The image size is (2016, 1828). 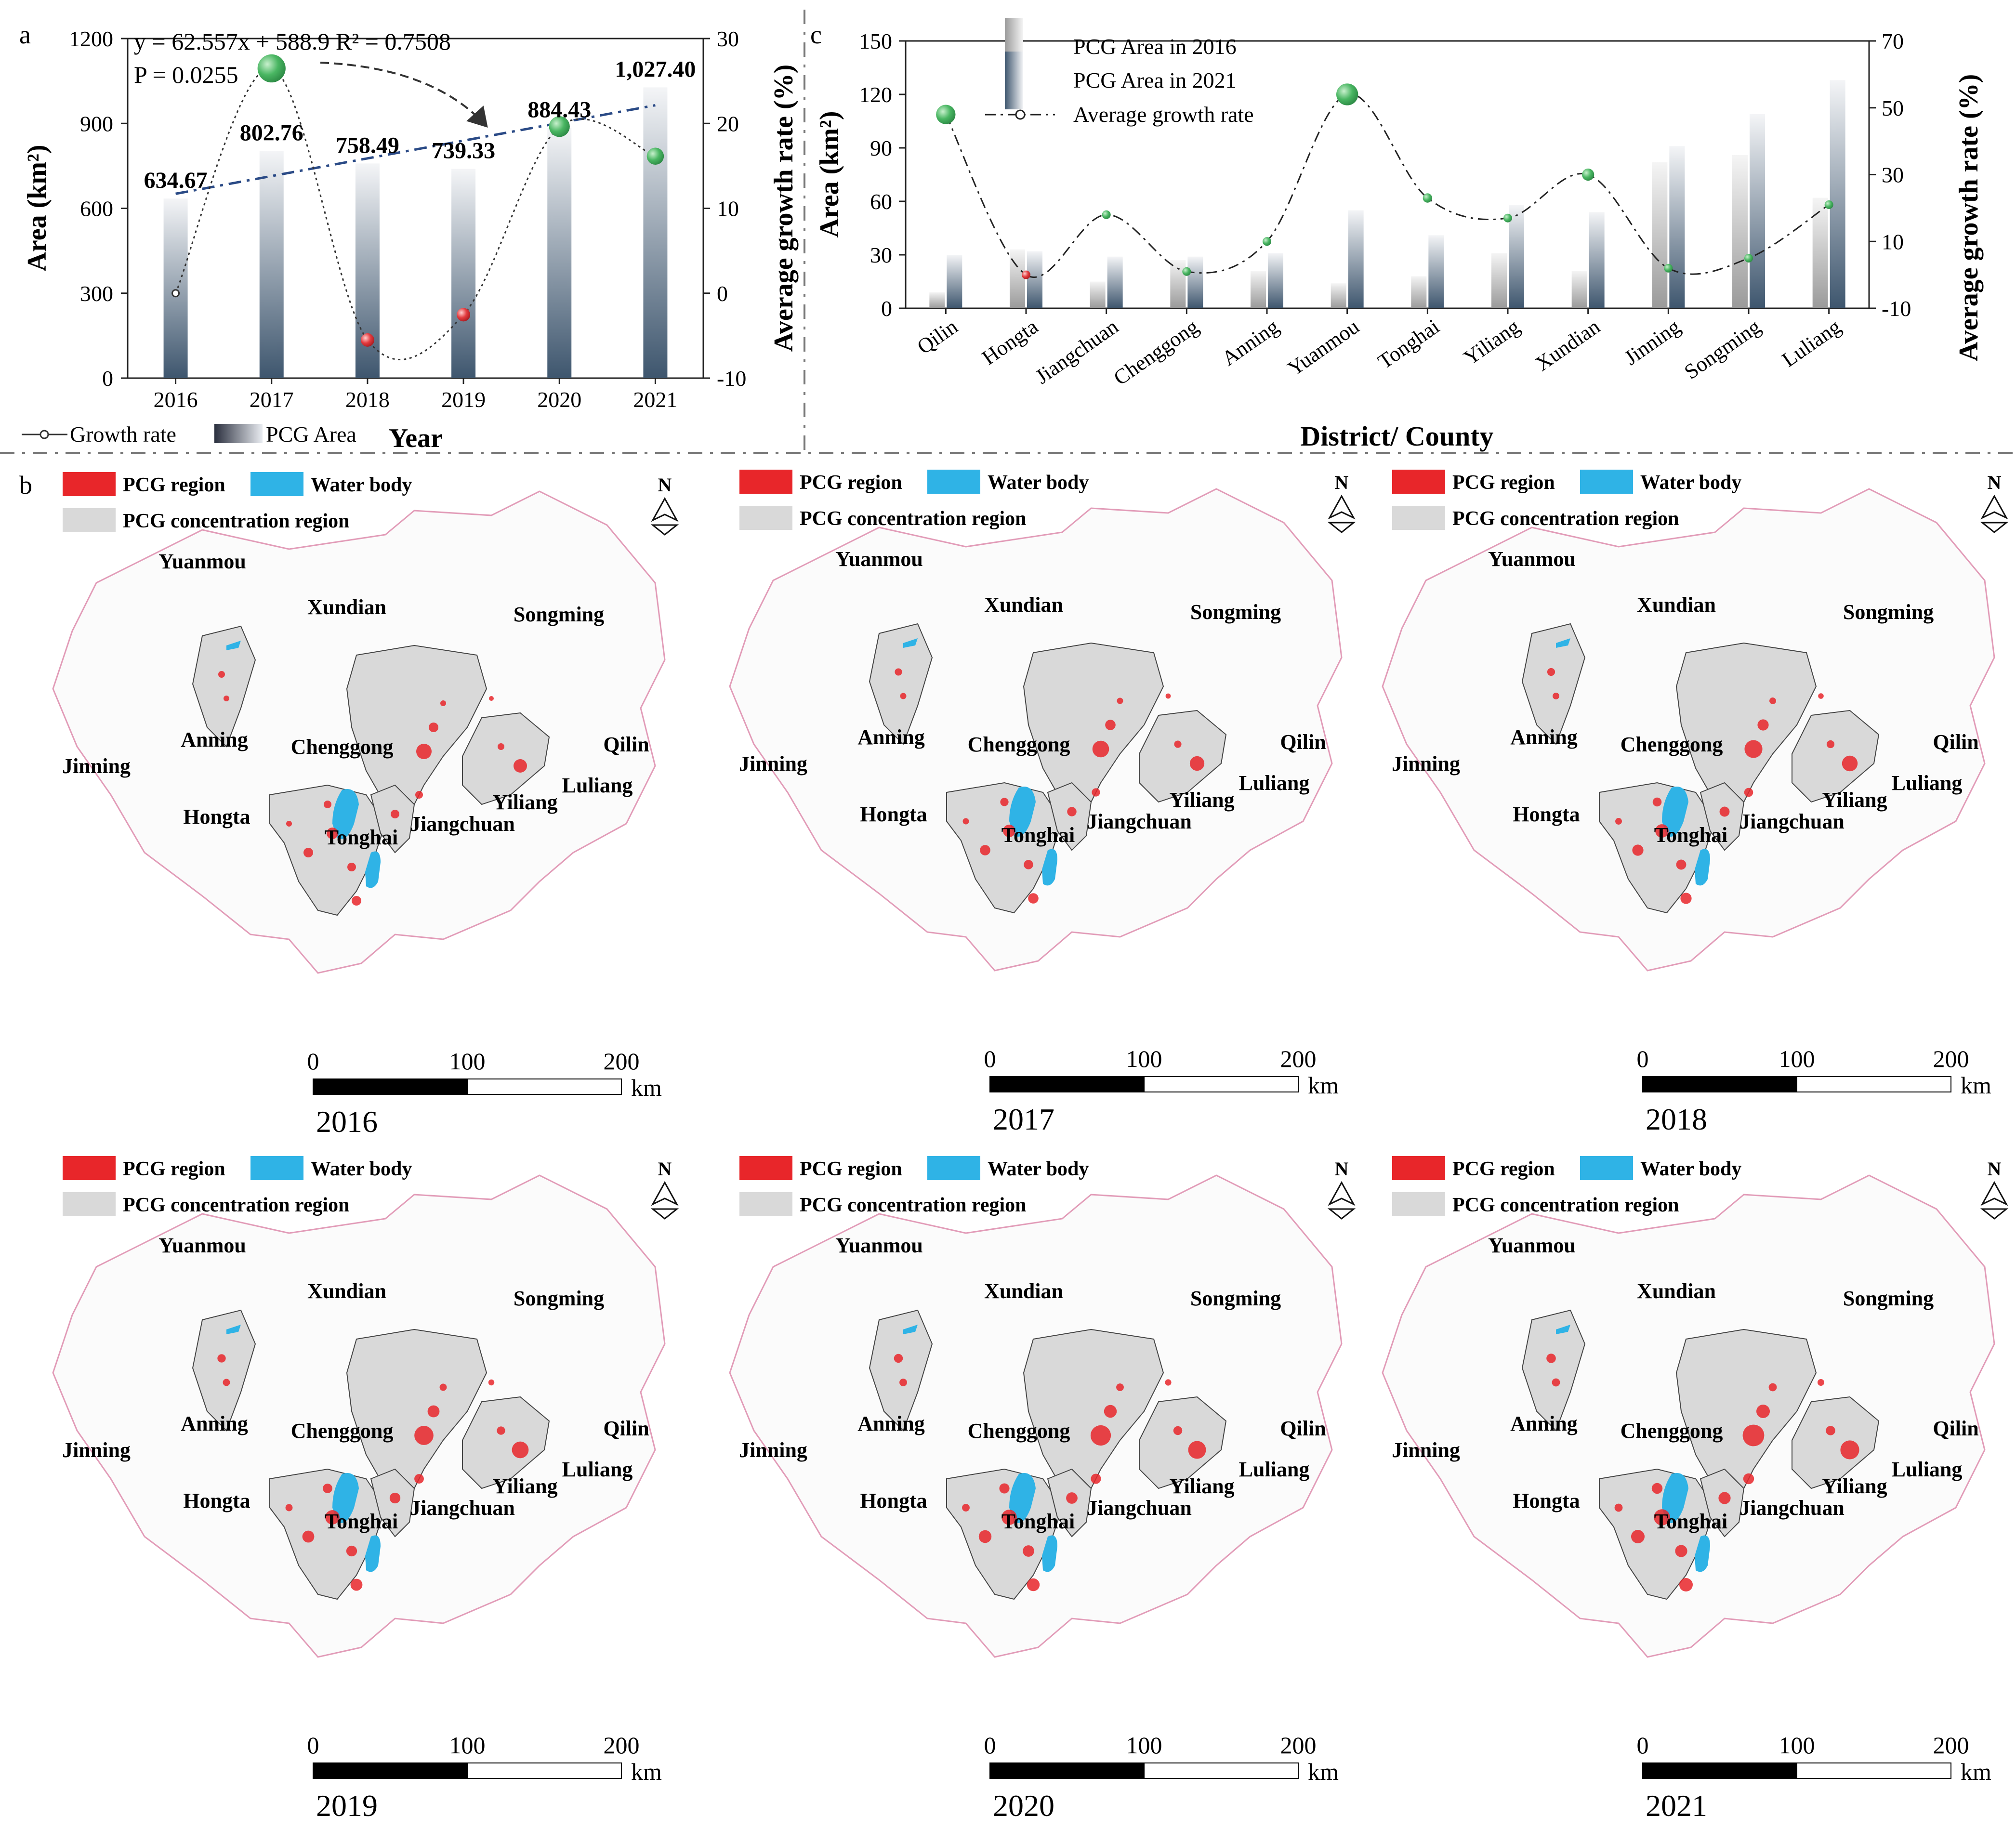 I want to click on x-tick-label: 2016, so click(x=176, y=399).